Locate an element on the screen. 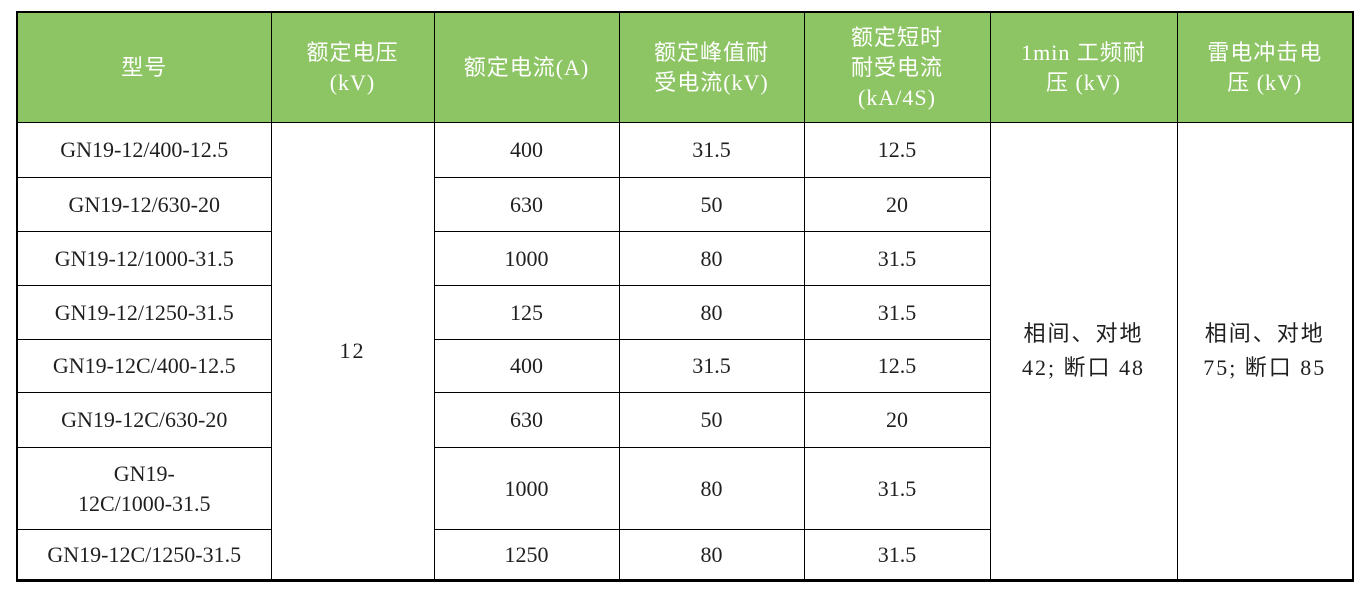 The image size is (1366, 590). model-cell: GN19- 12C/1000-31.5 is located at coordinates (144, 488).